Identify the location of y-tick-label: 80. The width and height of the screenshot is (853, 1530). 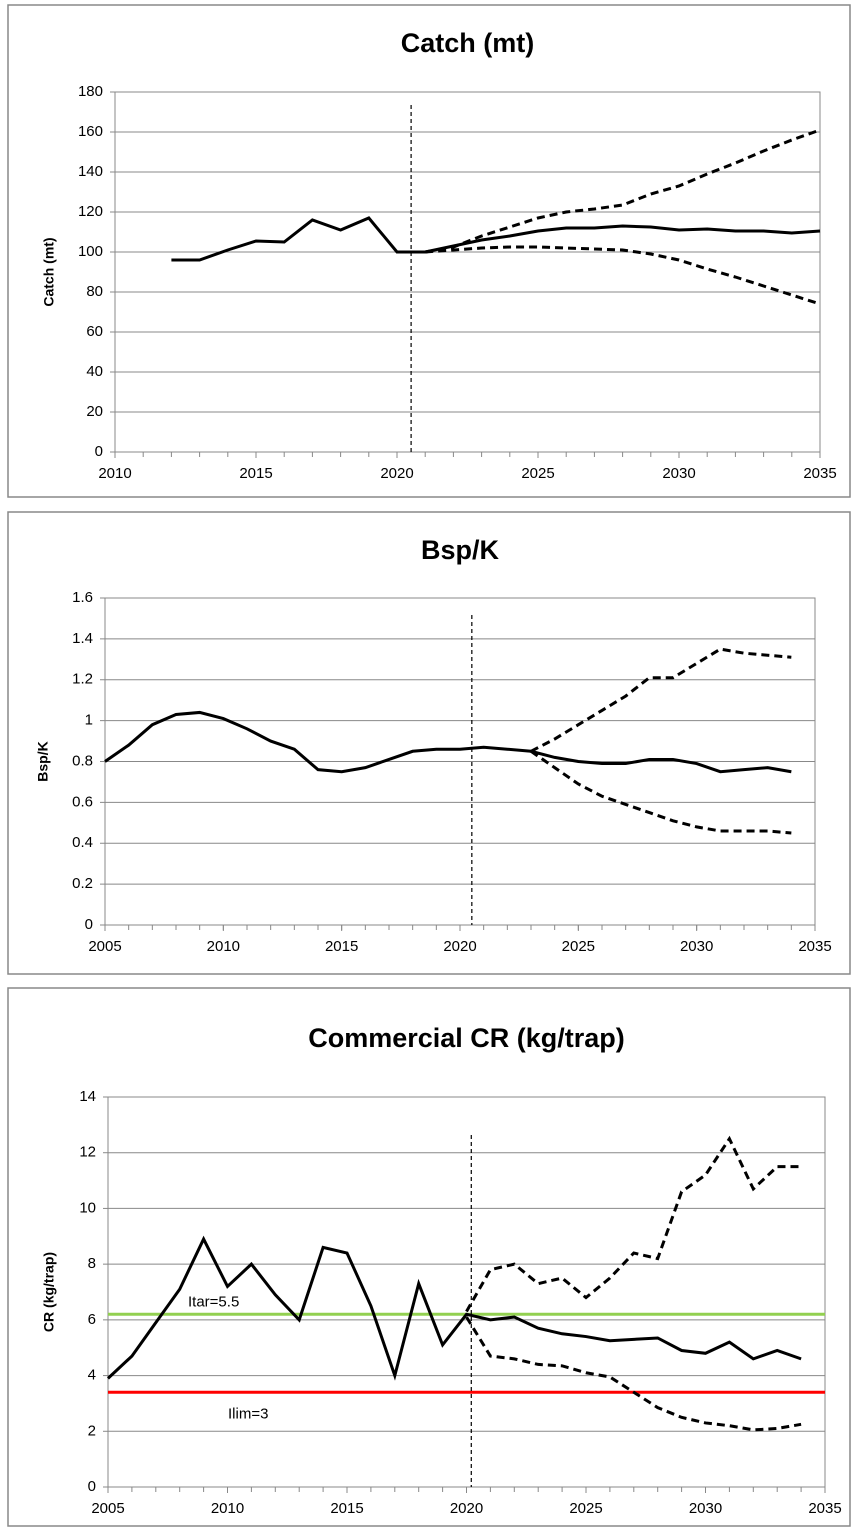
(94, 291).